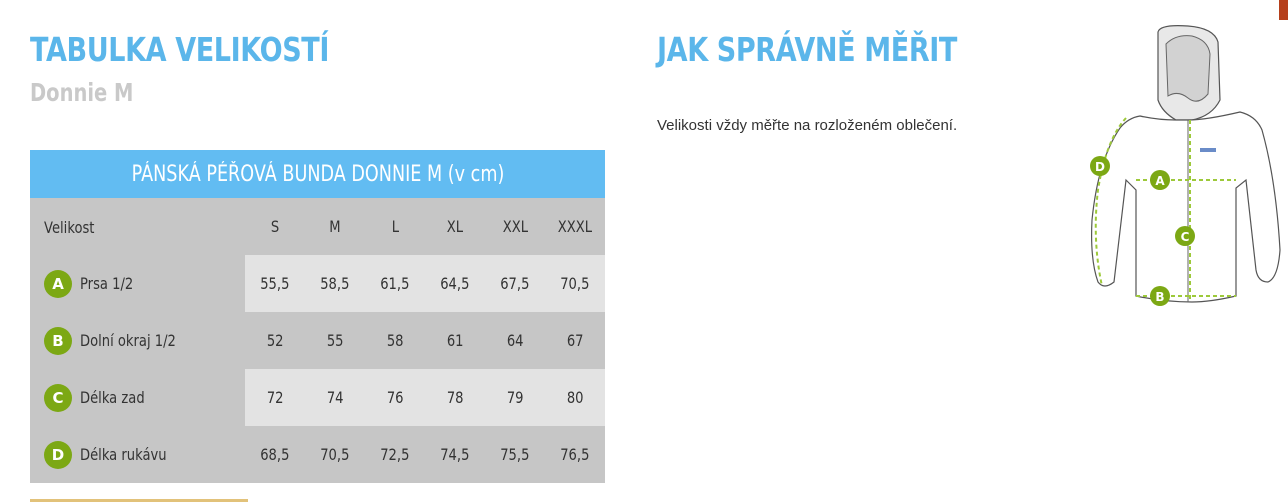  What do you see at coordinates (1283, 10) in the screenshot?
I see `corner-accent` at bounding box center [1283, 10].